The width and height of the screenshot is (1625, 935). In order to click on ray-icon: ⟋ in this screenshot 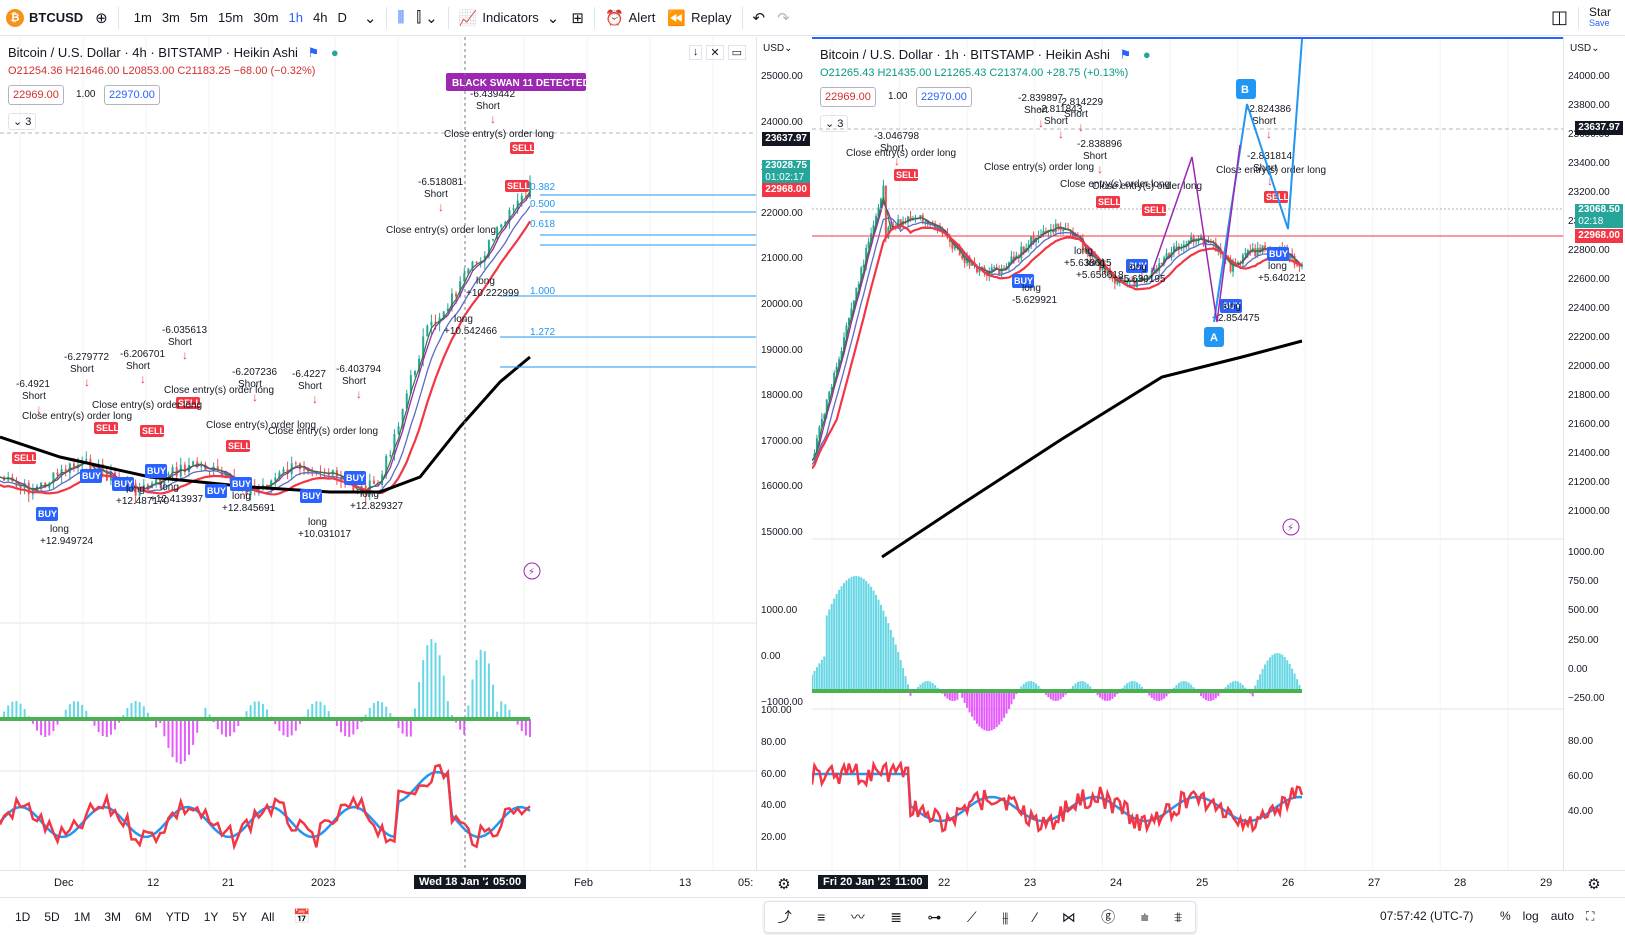, I will do `click(971, 916)`.